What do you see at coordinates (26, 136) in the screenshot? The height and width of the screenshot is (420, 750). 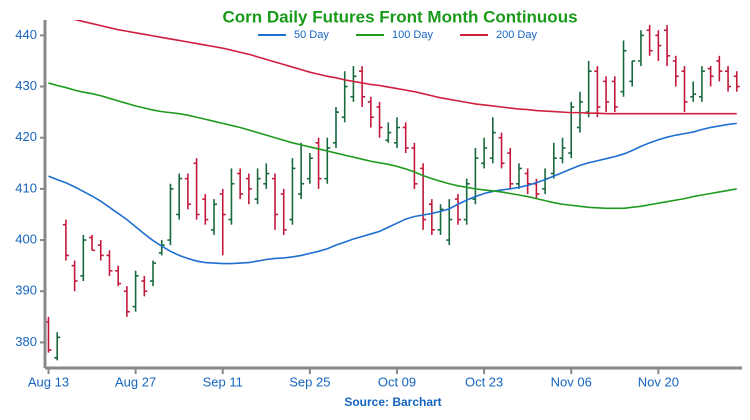 I see `y-tick-label: 420` at bounding box center [26, 136].